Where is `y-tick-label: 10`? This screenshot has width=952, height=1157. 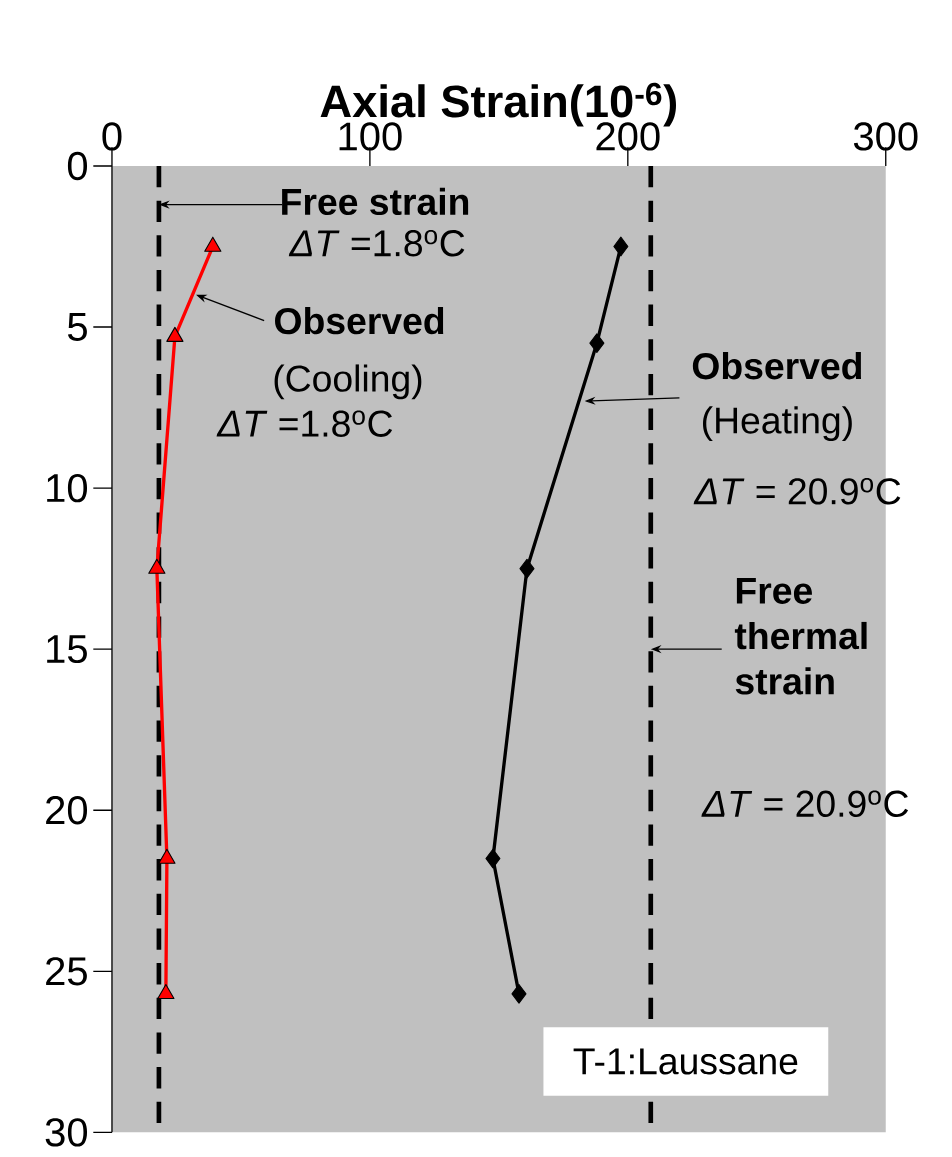 y-tick-label: 10 is located at coordinates (67, 488).